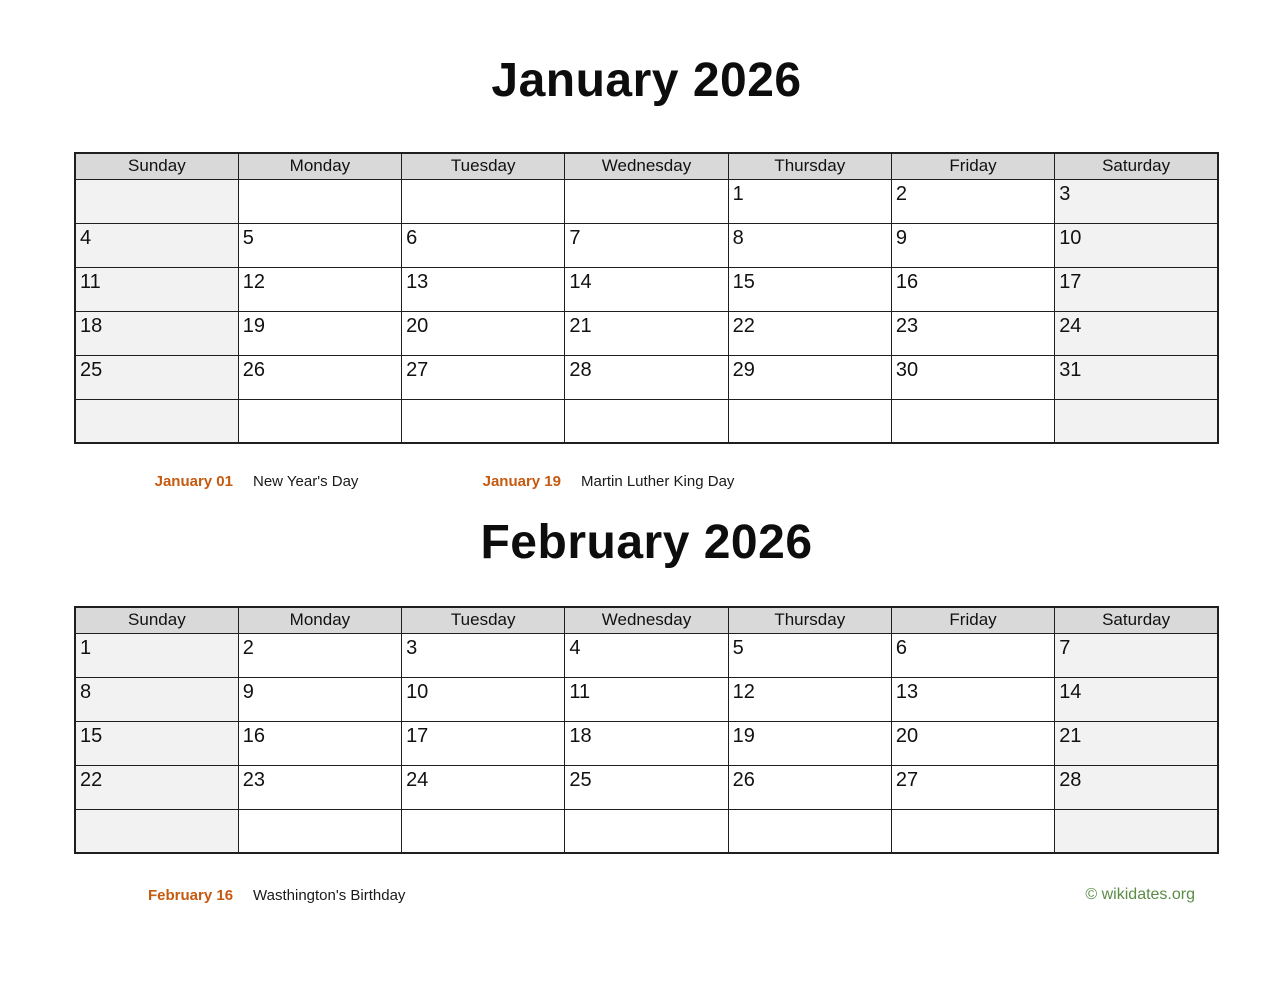 Image resolution: width=1280 pixels, height=989 pixels. What do you see at coordinates (973, 655) in the screenshot?
I see `day-cell-6: 6` at bounding box center [973, 655].